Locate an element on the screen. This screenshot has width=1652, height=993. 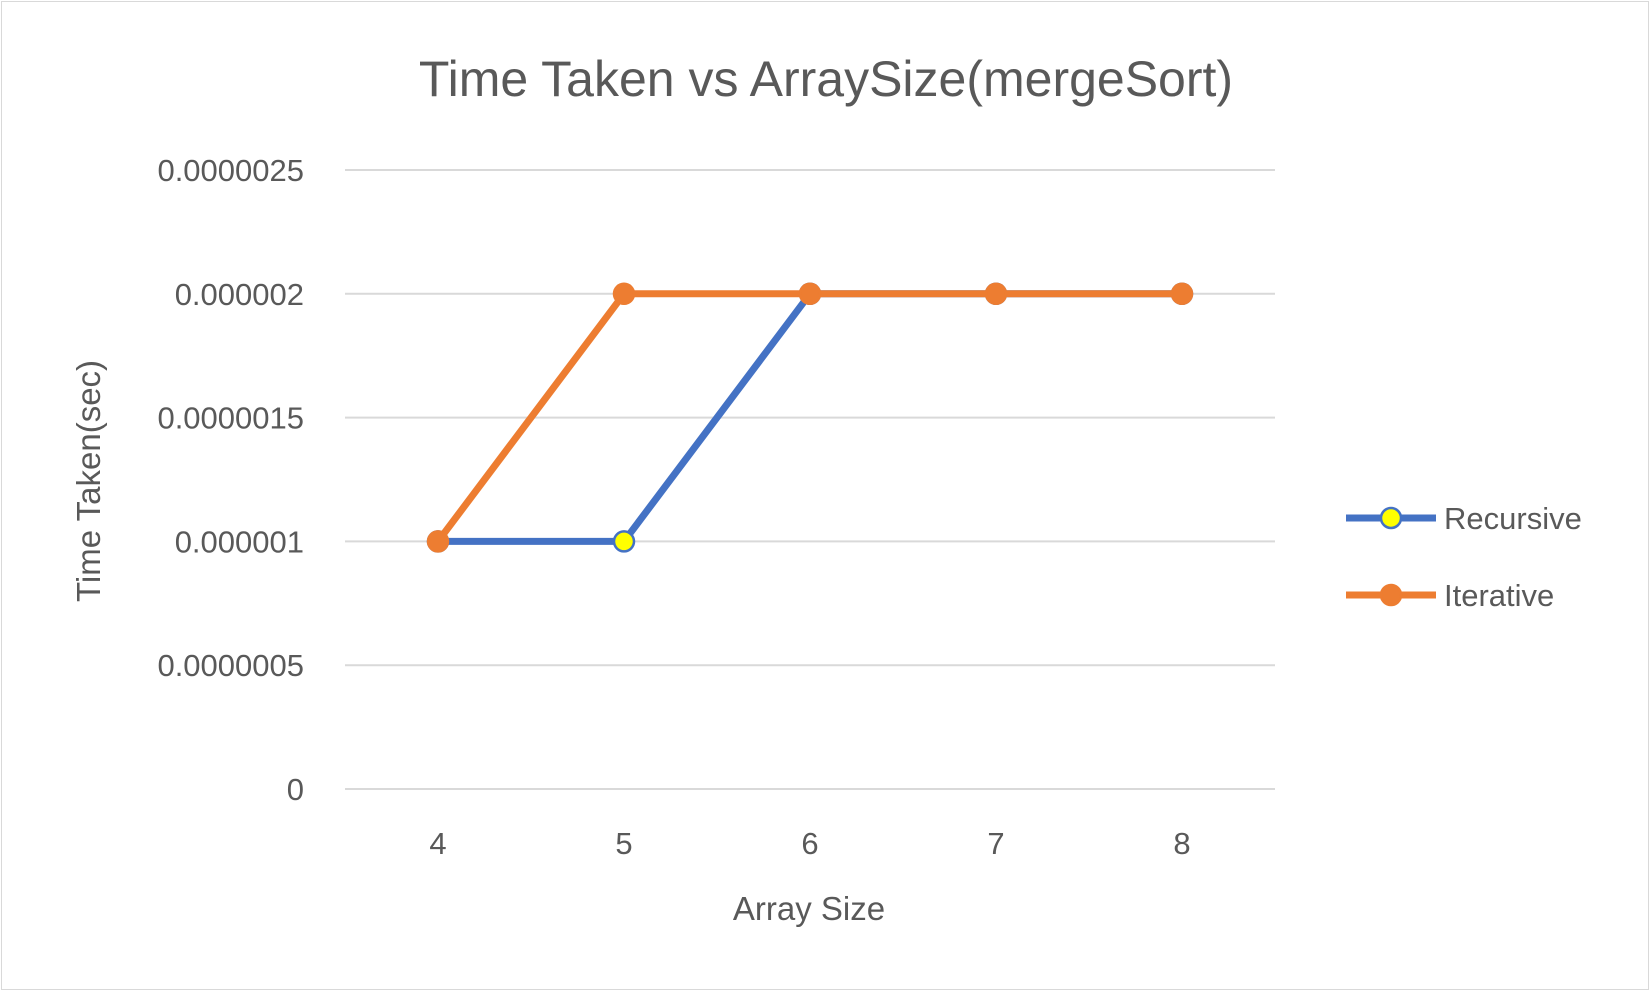
legend: Recursive Iterative is located at coordinates (1464, 557).